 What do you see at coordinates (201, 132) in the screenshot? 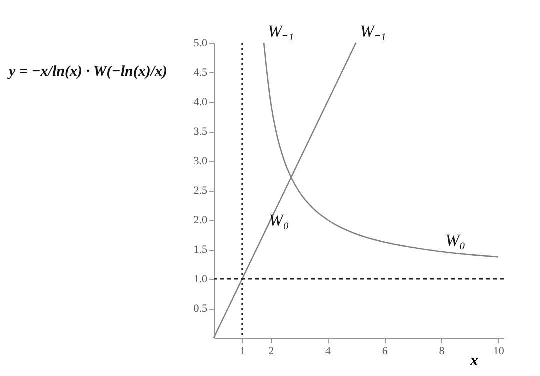
I see `y-tick-label: 3.5` at bounding box center [201, 132].